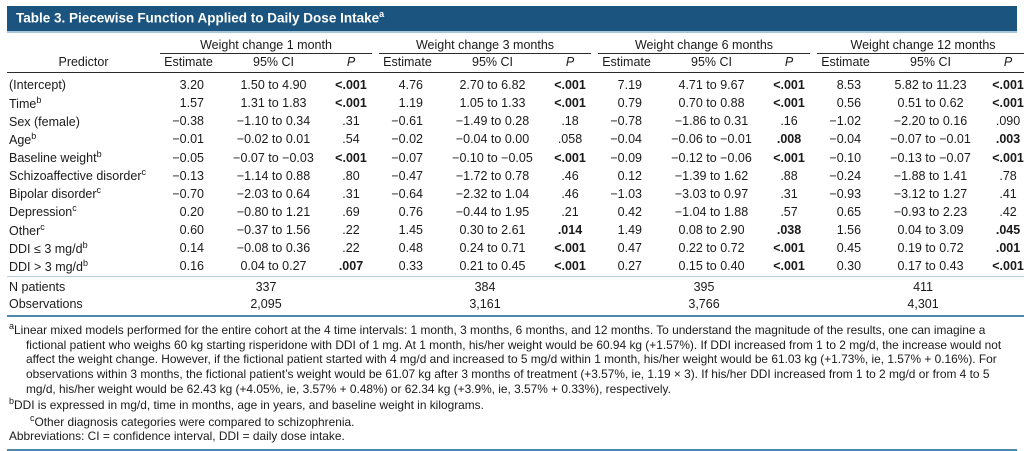  Describe the element at coordinates (492, 84) in the screenshot. I see `ci-value: 2.70 to 6.82` at that location.